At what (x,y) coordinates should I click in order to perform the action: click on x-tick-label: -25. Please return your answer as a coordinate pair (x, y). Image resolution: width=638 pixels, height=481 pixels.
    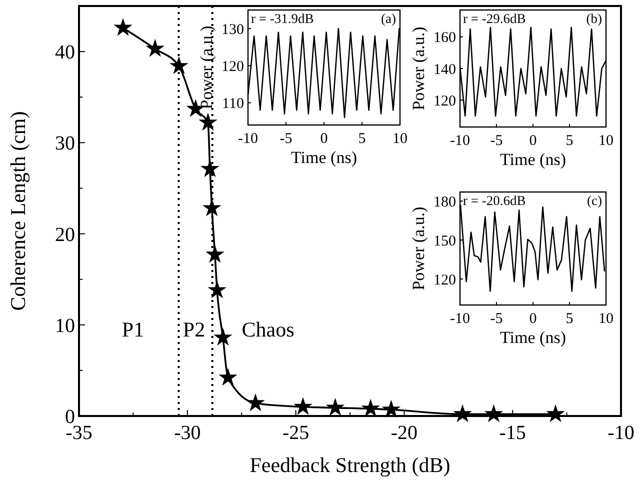
    Looking at the image, I should click on (296, 433).